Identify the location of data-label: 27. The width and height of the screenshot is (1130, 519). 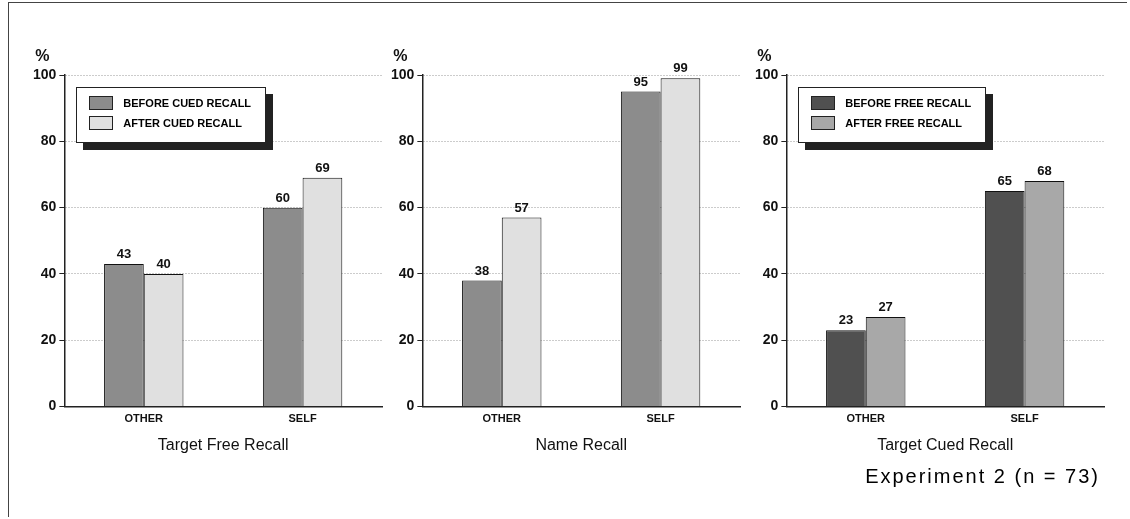
(885, 307).